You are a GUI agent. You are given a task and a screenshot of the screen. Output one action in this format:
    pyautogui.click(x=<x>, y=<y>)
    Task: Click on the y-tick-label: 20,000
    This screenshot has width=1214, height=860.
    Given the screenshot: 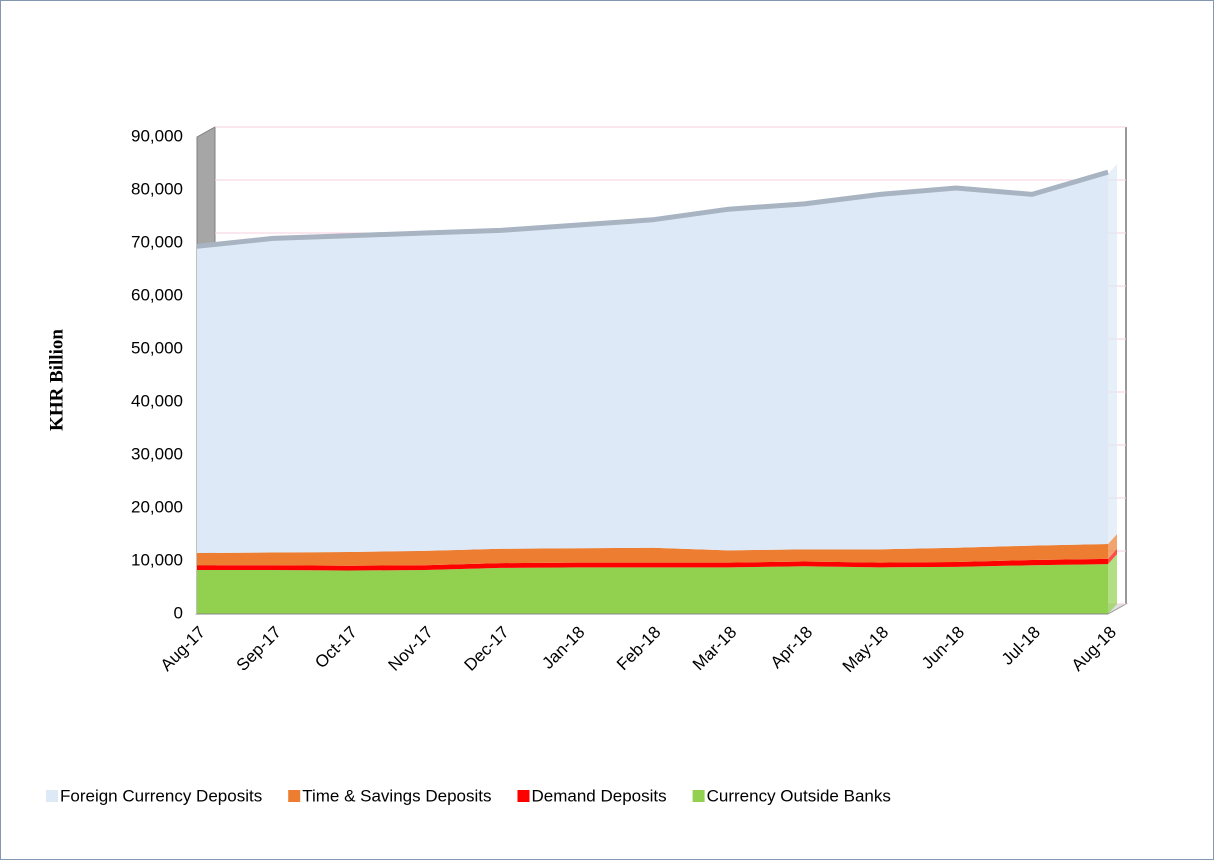 What is the action you would take?
    pyautogui.click(x=157, y=506)
    